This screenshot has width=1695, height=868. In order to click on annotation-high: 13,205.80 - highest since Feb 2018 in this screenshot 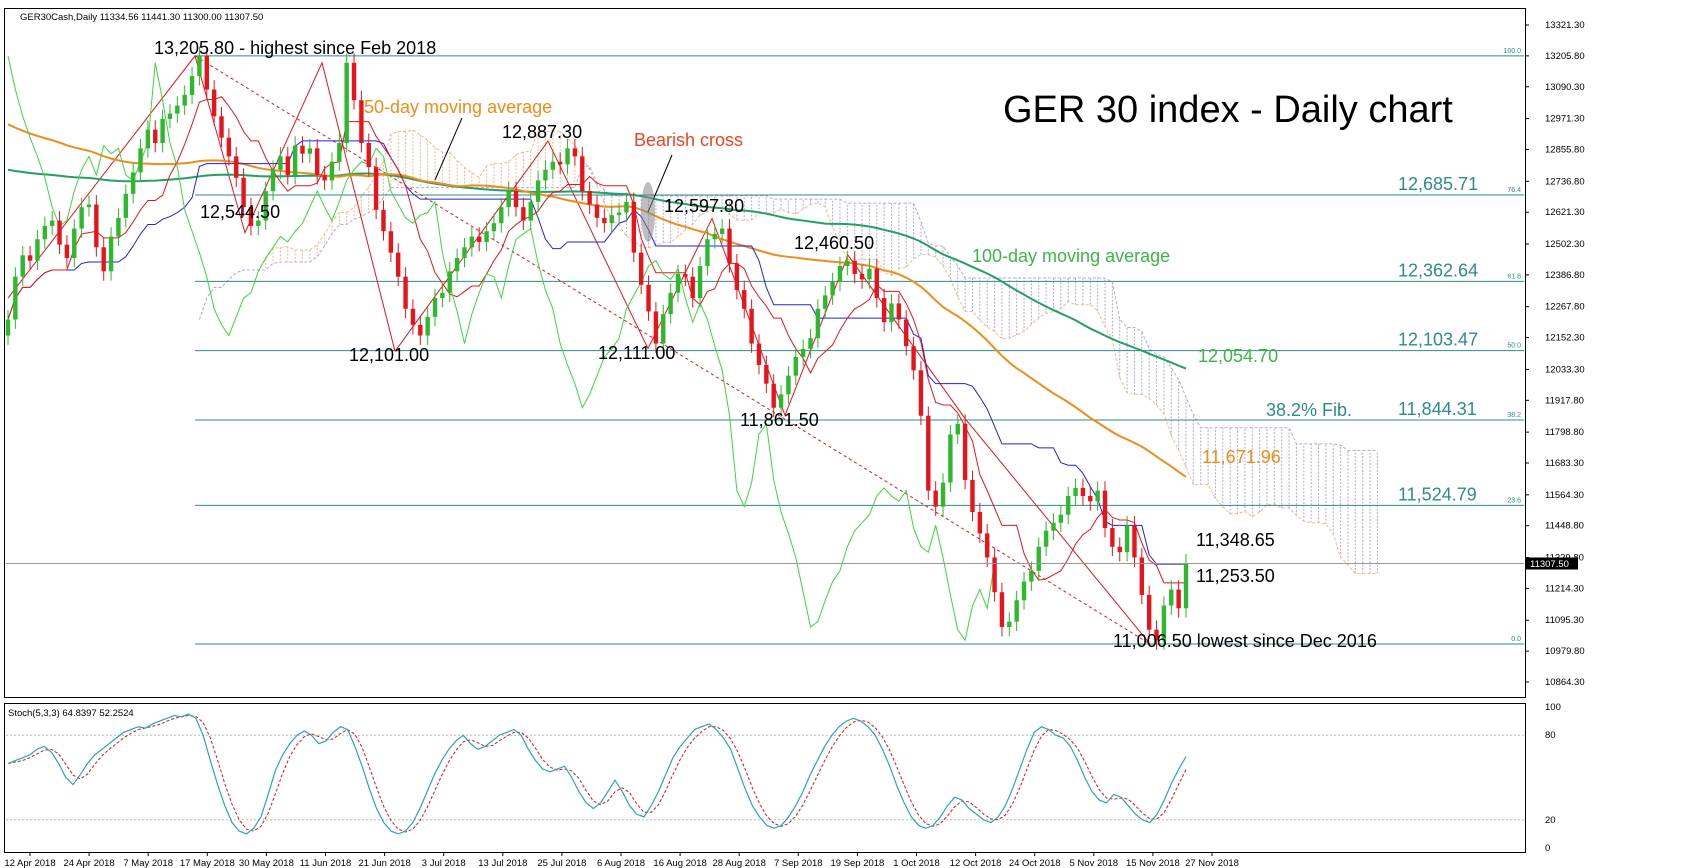, I will do `click(295, 48)`.